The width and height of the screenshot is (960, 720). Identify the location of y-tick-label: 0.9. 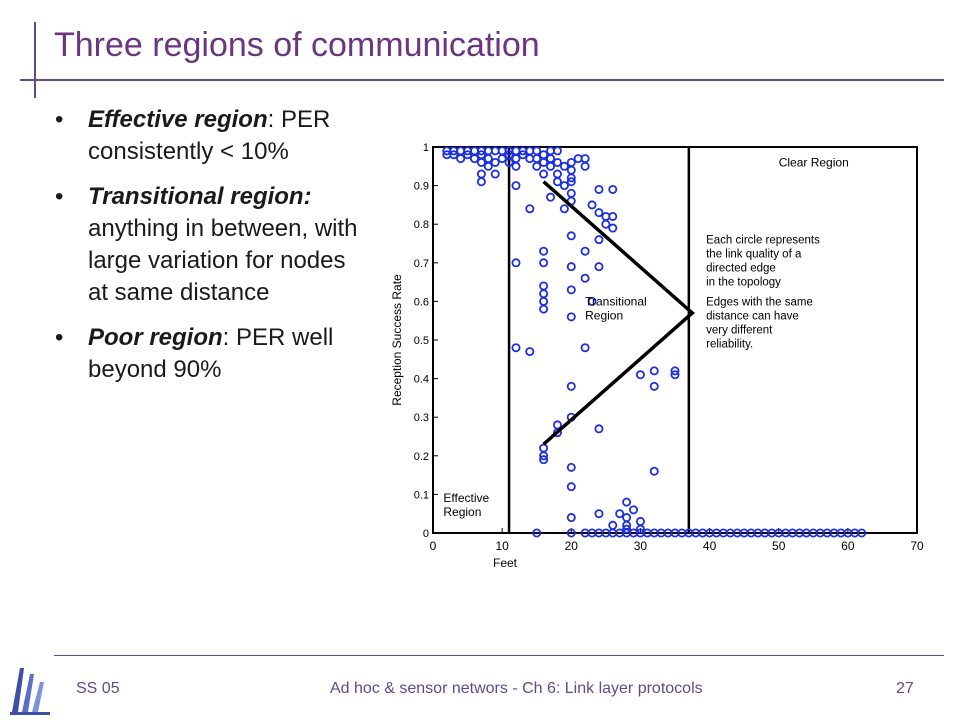
(421, 187).